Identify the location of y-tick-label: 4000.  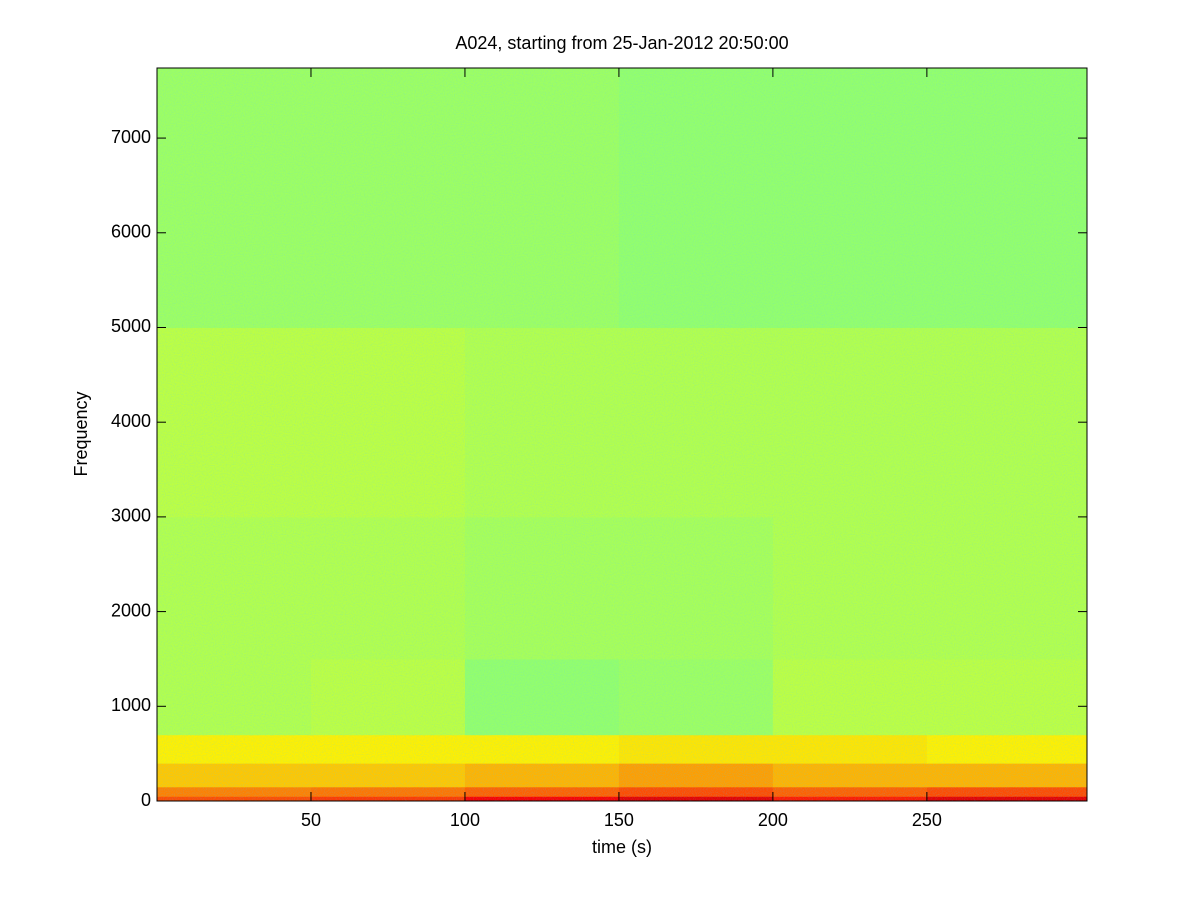
(131, 421).